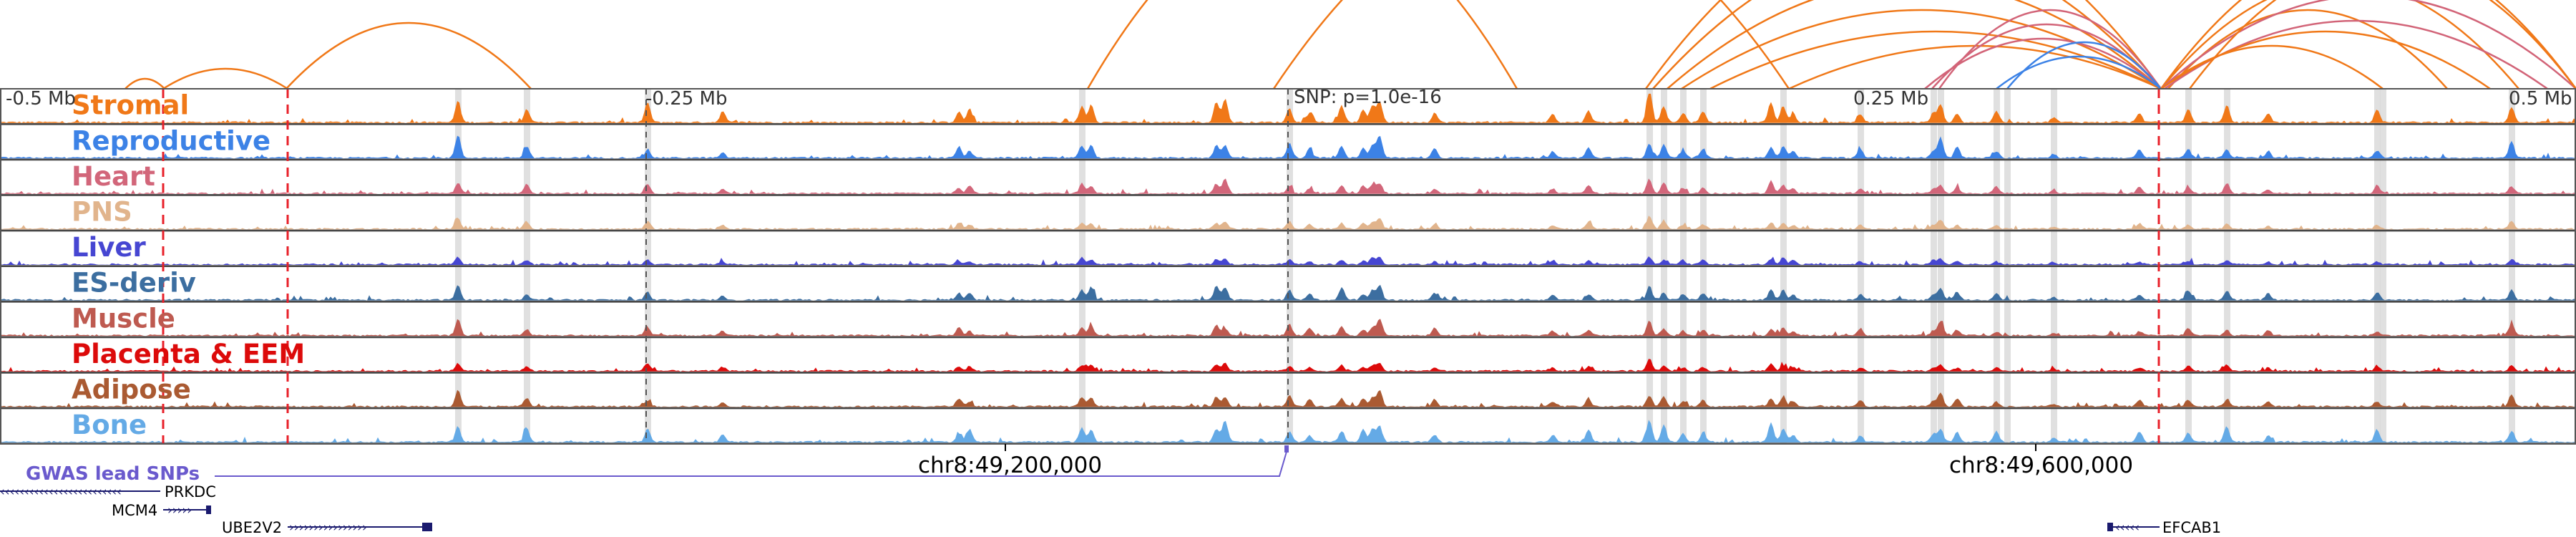 This screenshot has width=2576, height=537. Describe the element at coordinates (686, 99) in the screenshot. I see `scale-label-minus-250kb: -0.25 Mb` at that location.